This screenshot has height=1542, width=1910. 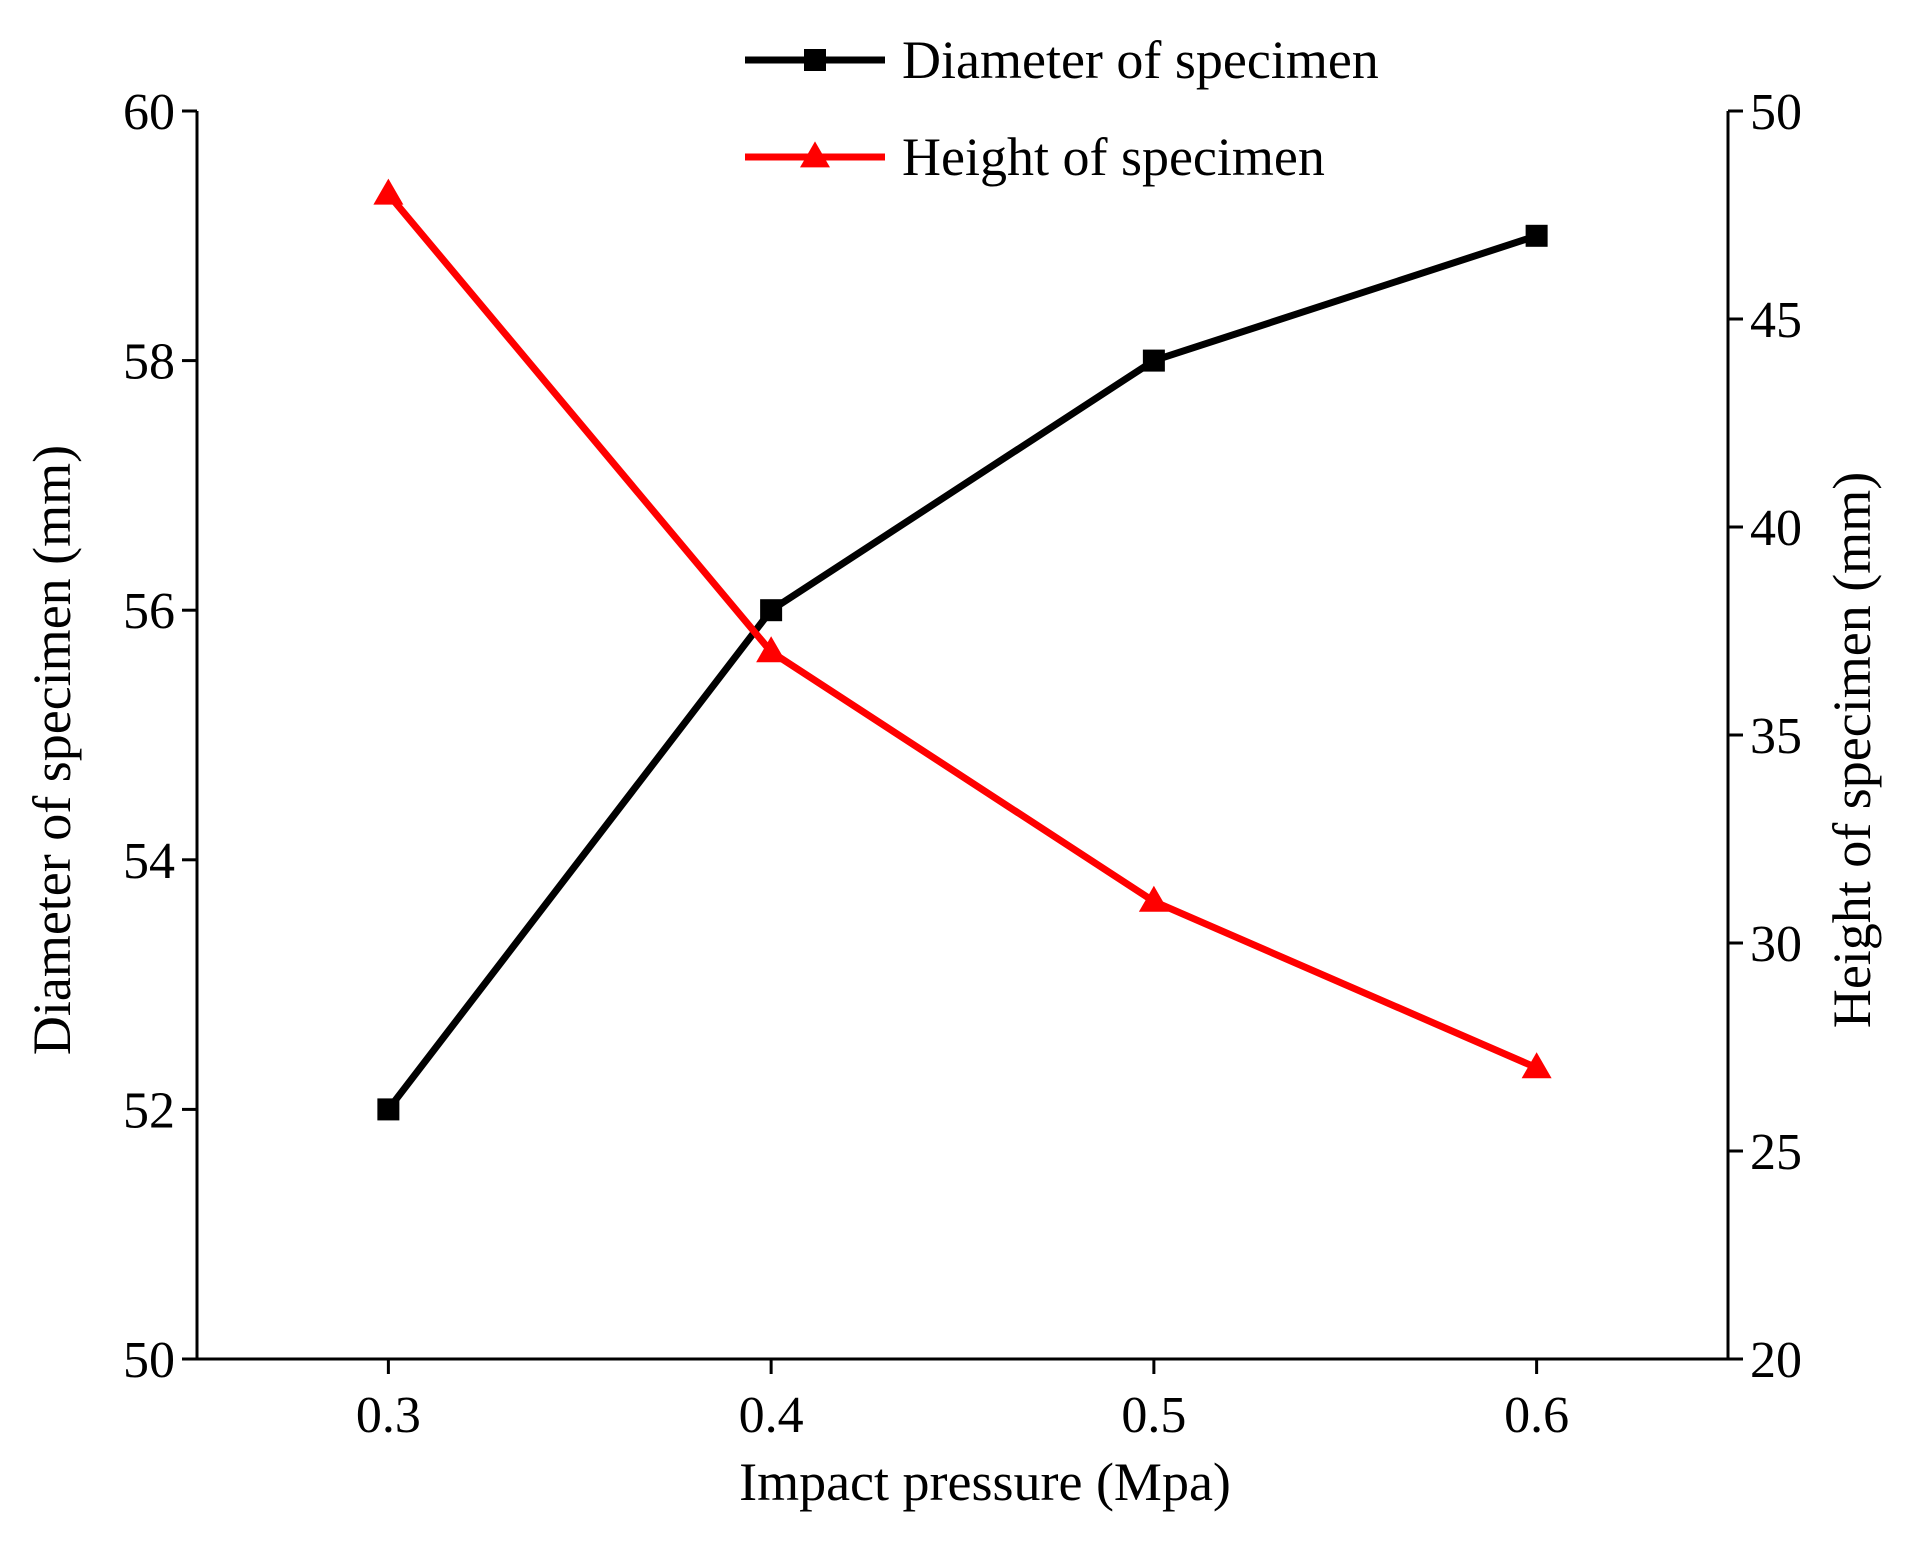 What do you see at coordinates (815, 60) in the screenshot?
I see `legend-diameter-marker` at bounding box center [815, 60].